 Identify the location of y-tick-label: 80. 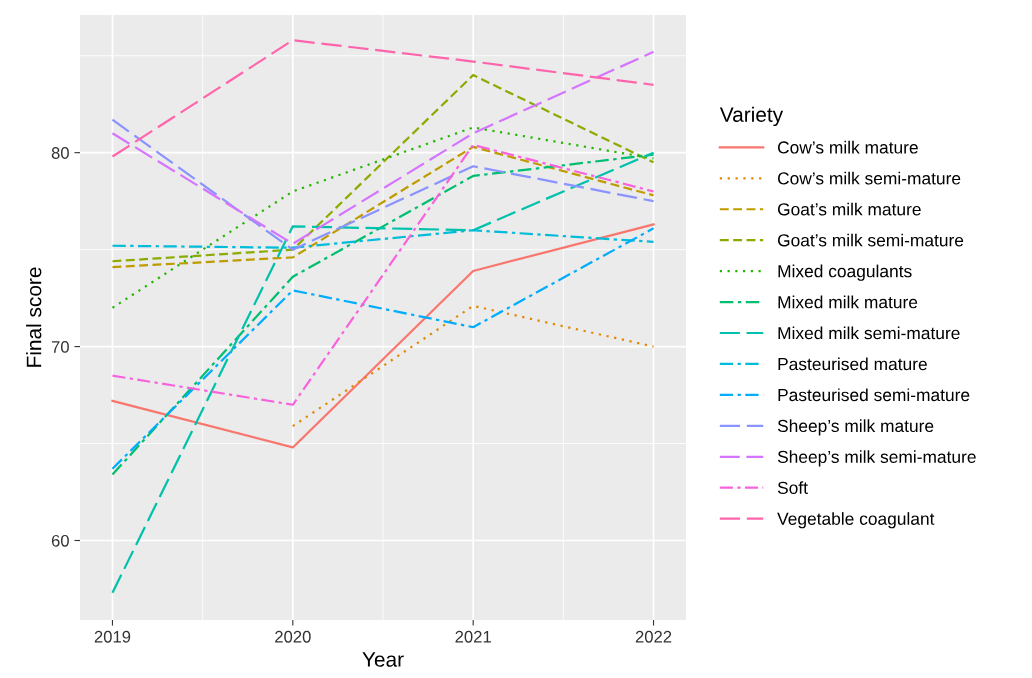
(60, 153).